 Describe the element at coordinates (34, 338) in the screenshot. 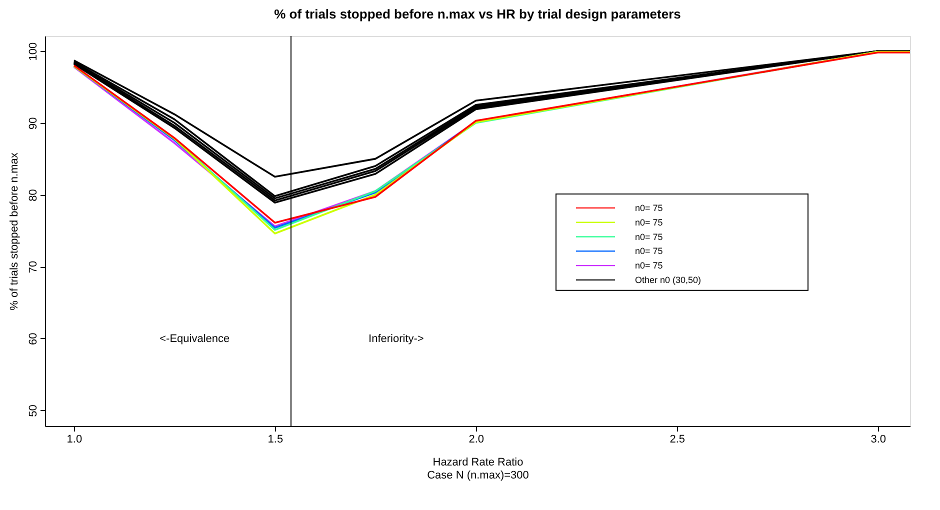

I see `y-tick-label: 60` at that location.